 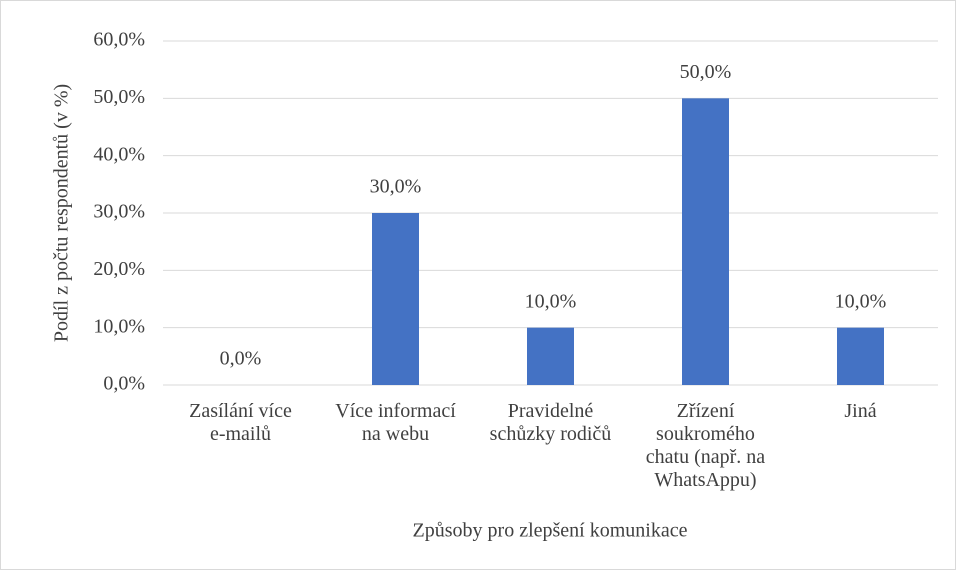 What do you see at coordinates (550, 422) in the screenshot?
I see `x-tick-label: Pravidelné schůzky rodičů` at bounding box center [550, 422].